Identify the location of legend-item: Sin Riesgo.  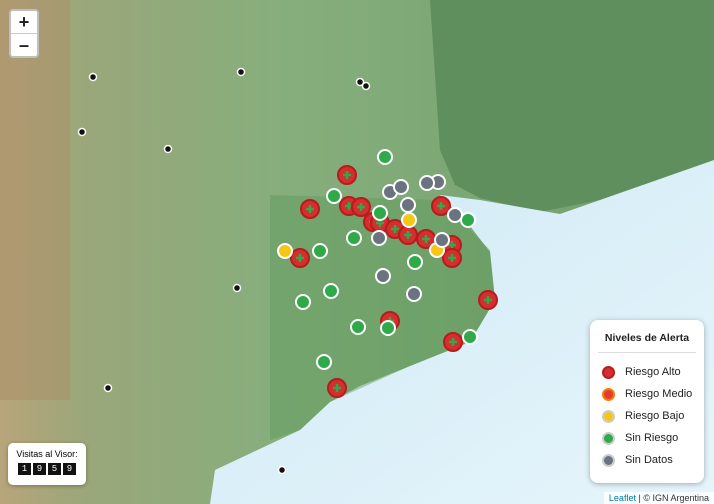
(647, 438).